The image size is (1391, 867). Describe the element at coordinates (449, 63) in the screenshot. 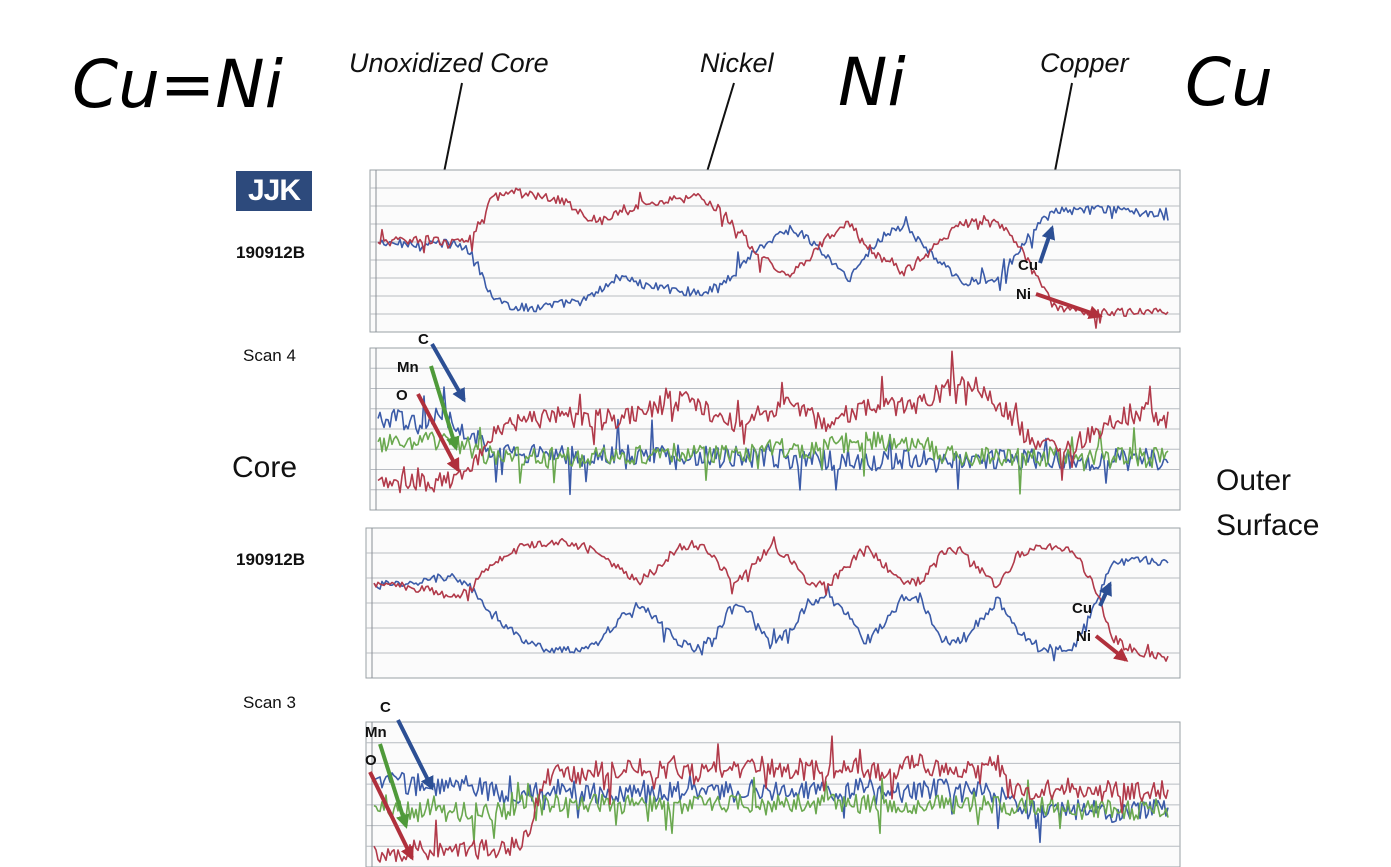

I see `annotation-unoxidized-core: Unoxidized Core` at that location.